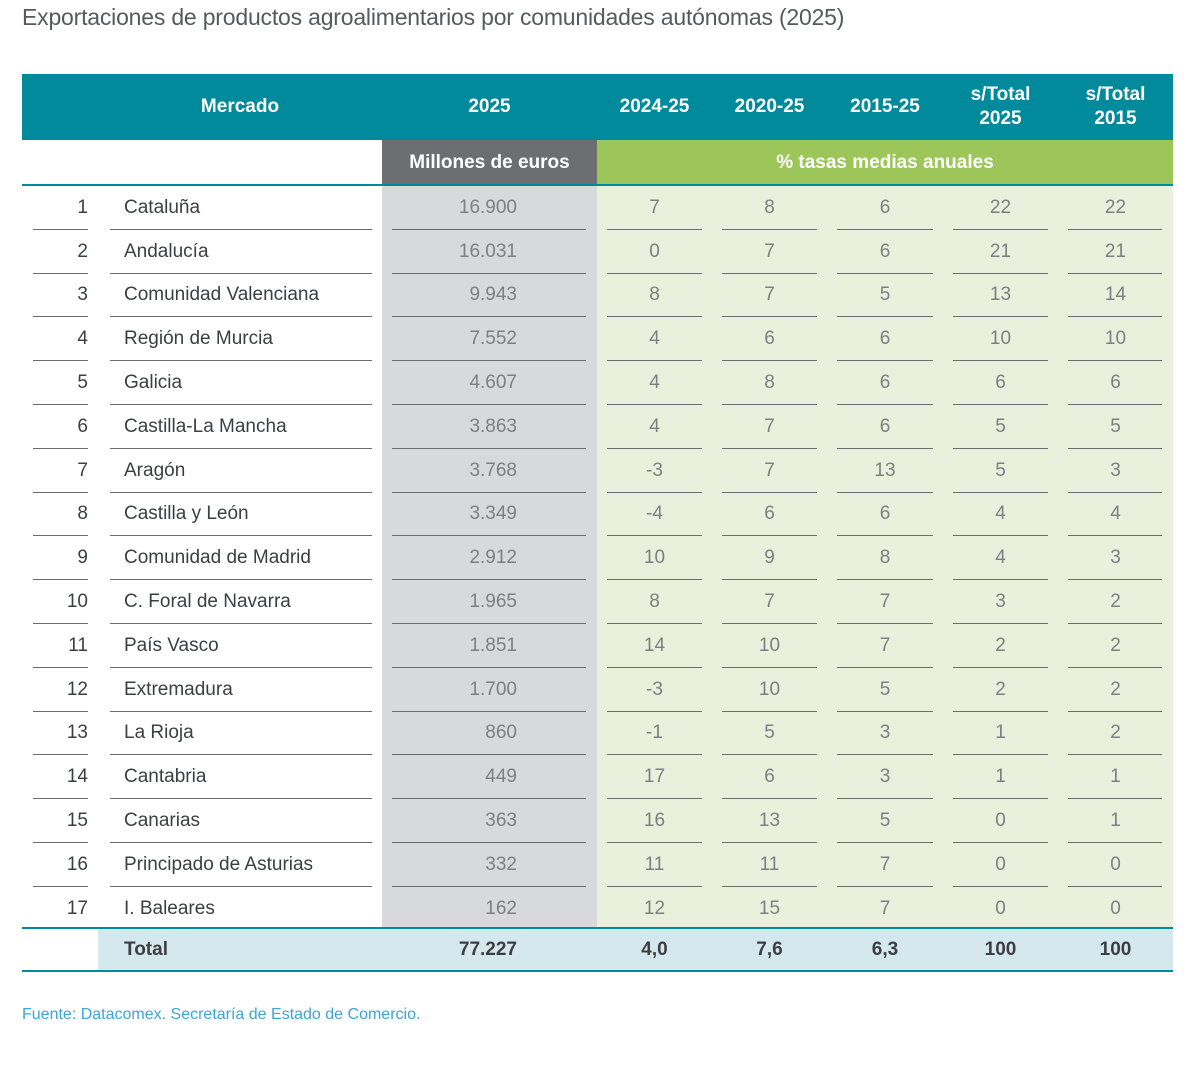  What do you see at coordinates (654, 251) in the screenshot?
I see `row-r2425: 0` at bounding box center [654, 251].